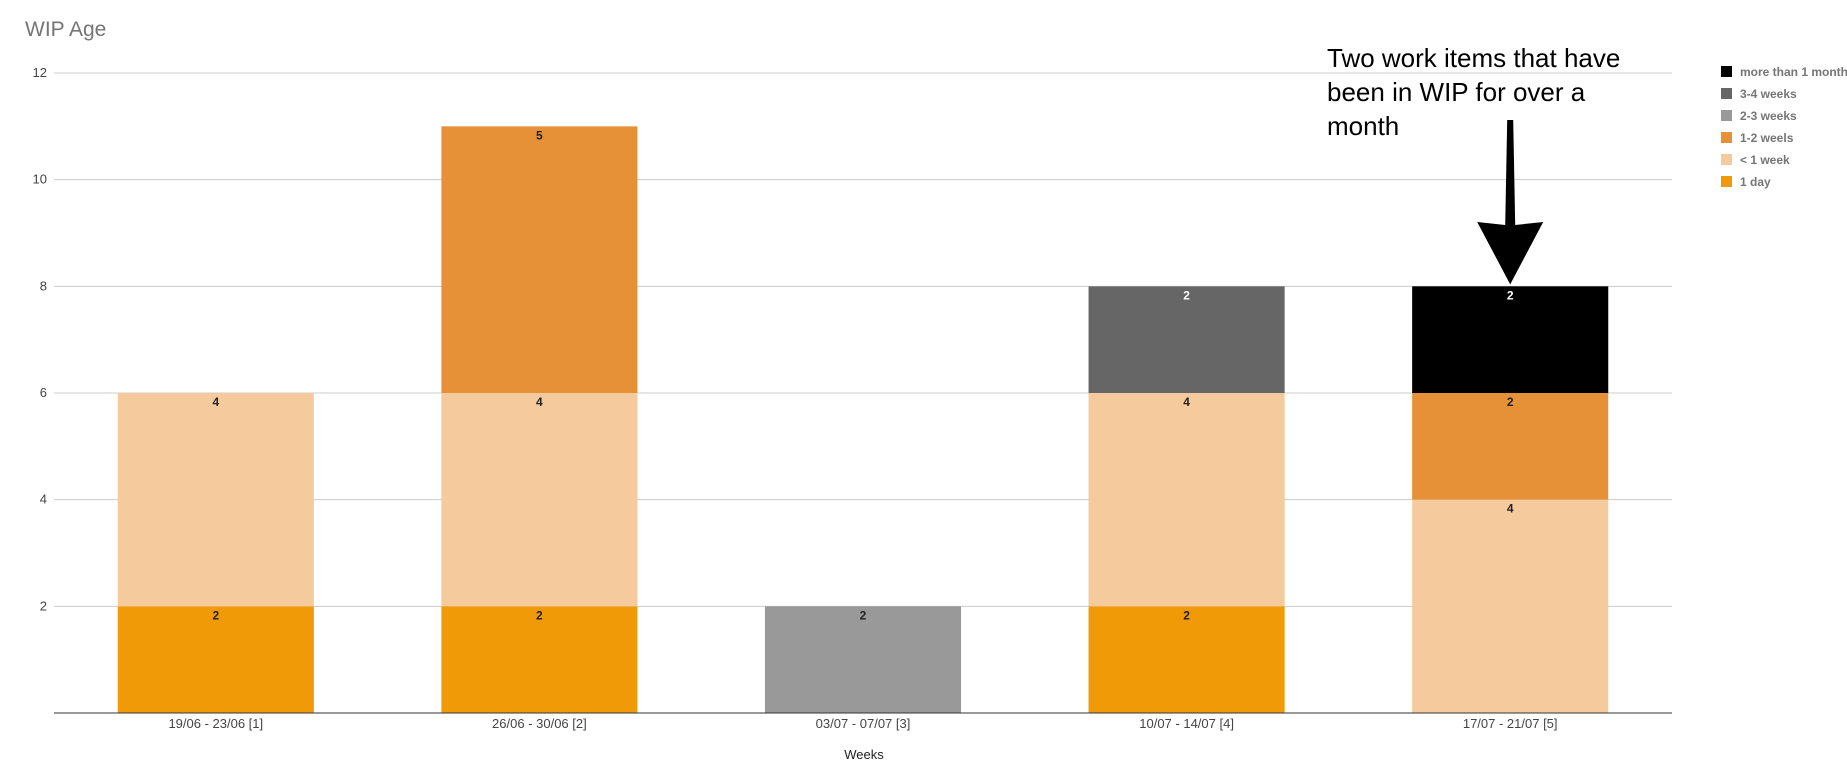 The image size is (1847, 774). Describe the element at coordinates (539, 135) in the screenshot. I see `data-label: 5` at that location.